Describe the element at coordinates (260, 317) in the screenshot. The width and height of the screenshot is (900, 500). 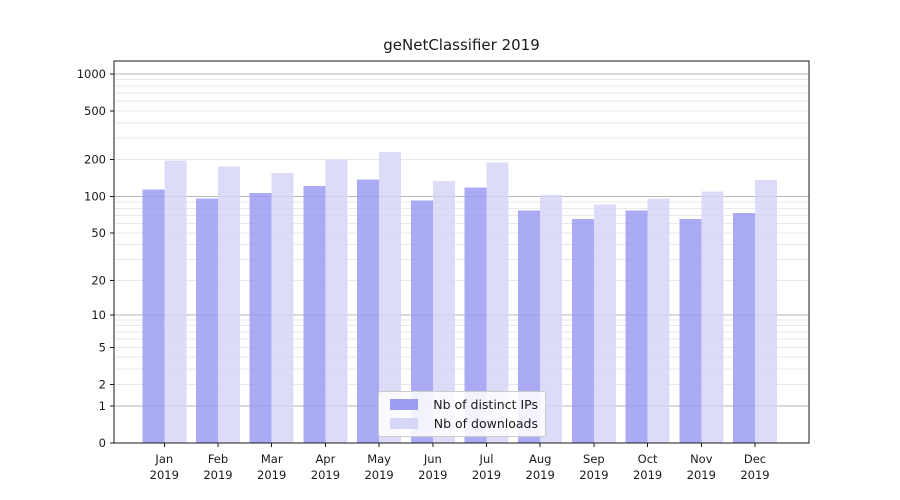
I see `bar-ips-mar` at that location.